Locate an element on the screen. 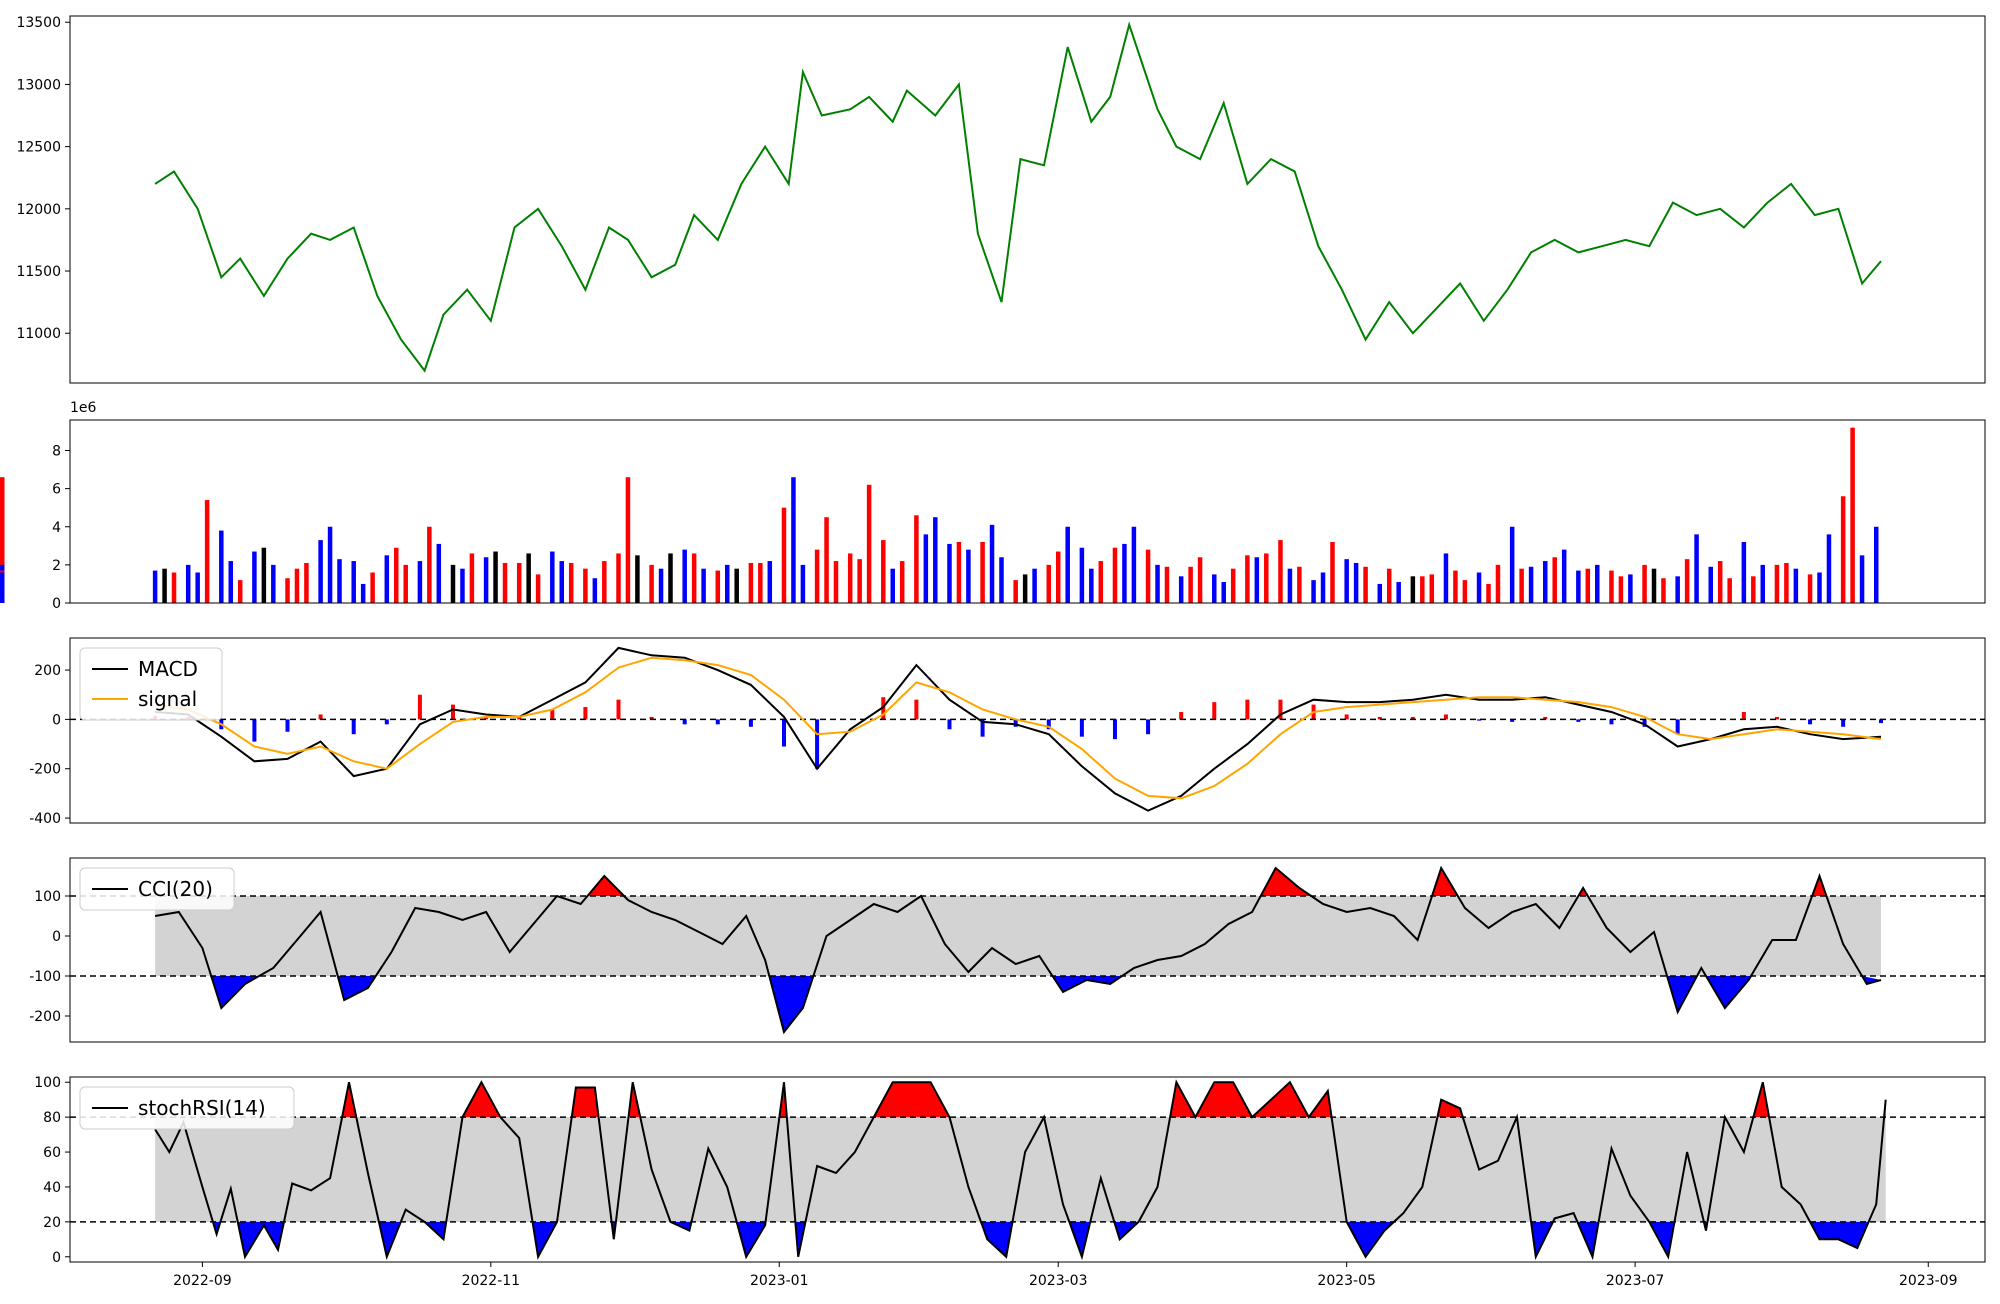 The width and height of the screenshot is (2000, 1304). y-tick-label: 11500 is located at coordinates (38, 272).